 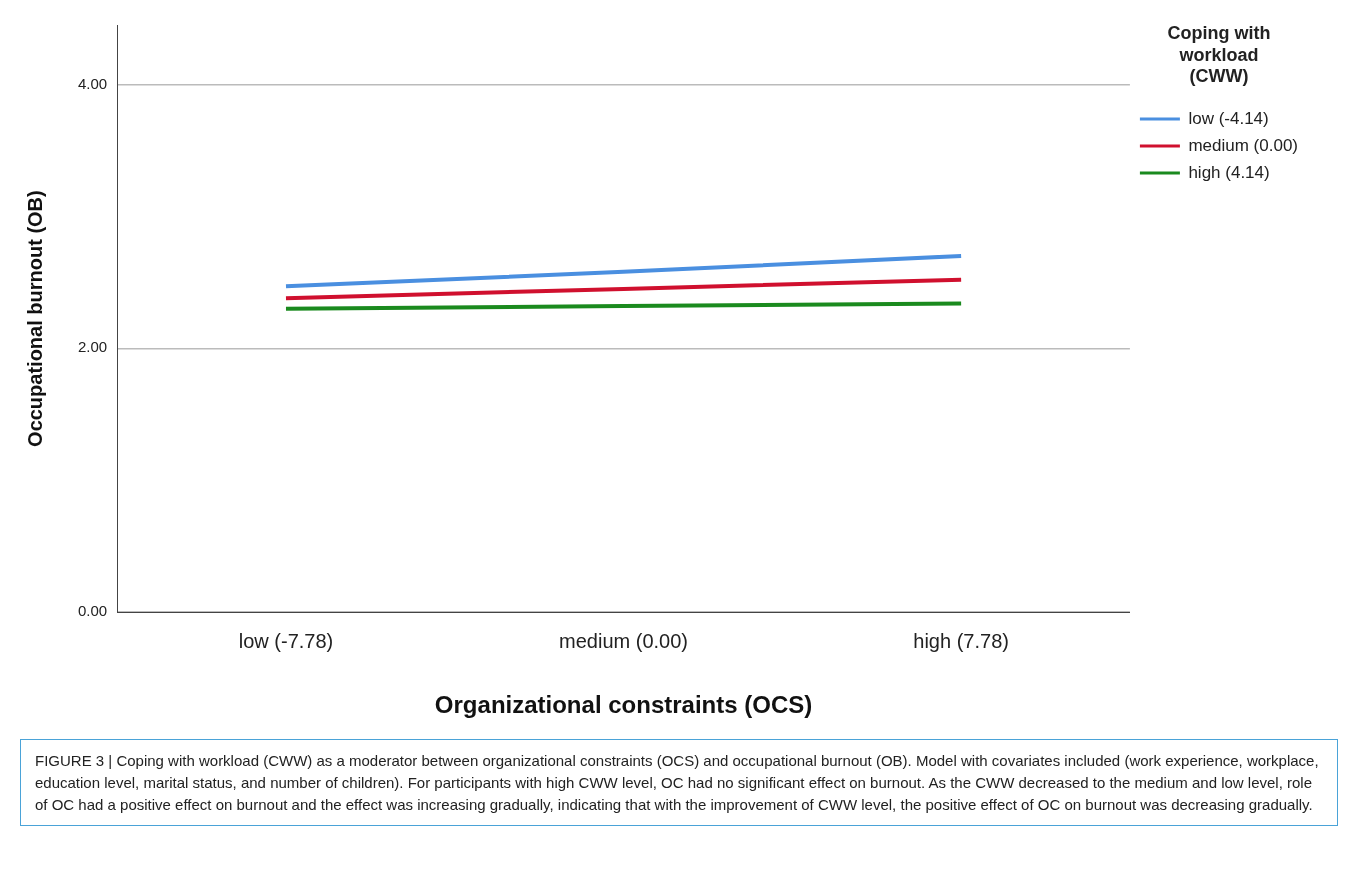 What do you see at coordinates (92, 611) in the screenshot?
I see `y-tick-label: 0.00` at bounding box center [92, 611].